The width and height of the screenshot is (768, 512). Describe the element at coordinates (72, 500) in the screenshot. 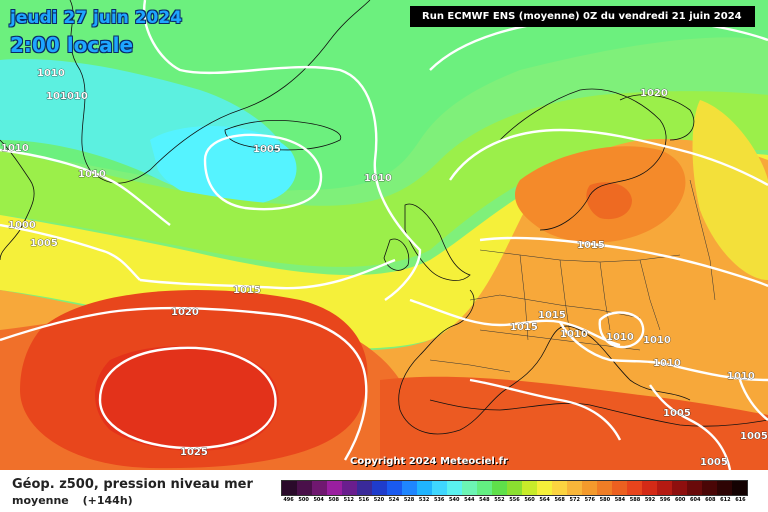

I see `product-subtitle: moyenne (+144h)` at that location.